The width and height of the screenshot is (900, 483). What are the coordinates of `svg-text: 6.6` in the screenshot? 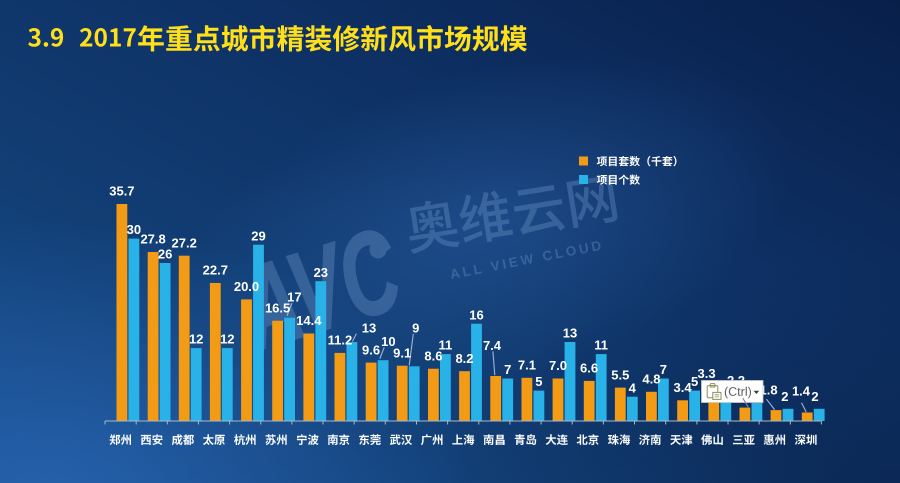 It's located at (589, 368).